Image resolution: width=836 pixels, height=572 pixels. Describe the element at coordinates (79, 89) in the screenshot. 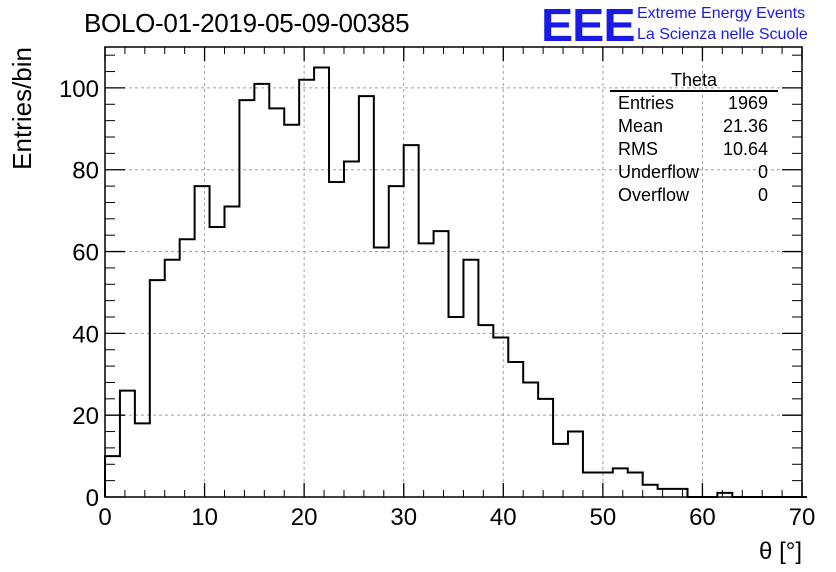

I see `y-tick-label: 100` at that location.